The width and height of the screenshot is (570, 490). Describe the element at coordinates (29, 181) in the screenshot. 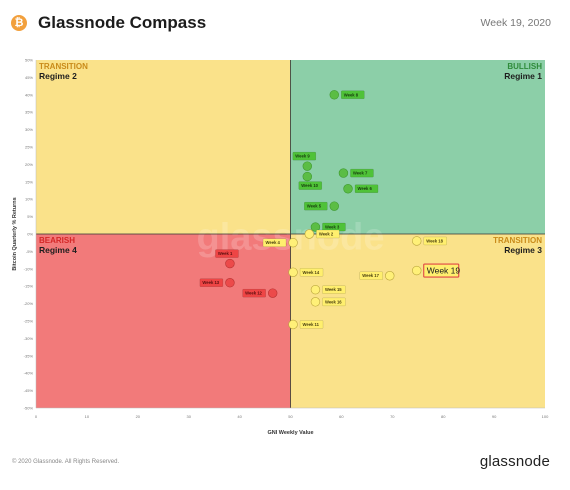

I see `y-tick-label: 15%` at that location.